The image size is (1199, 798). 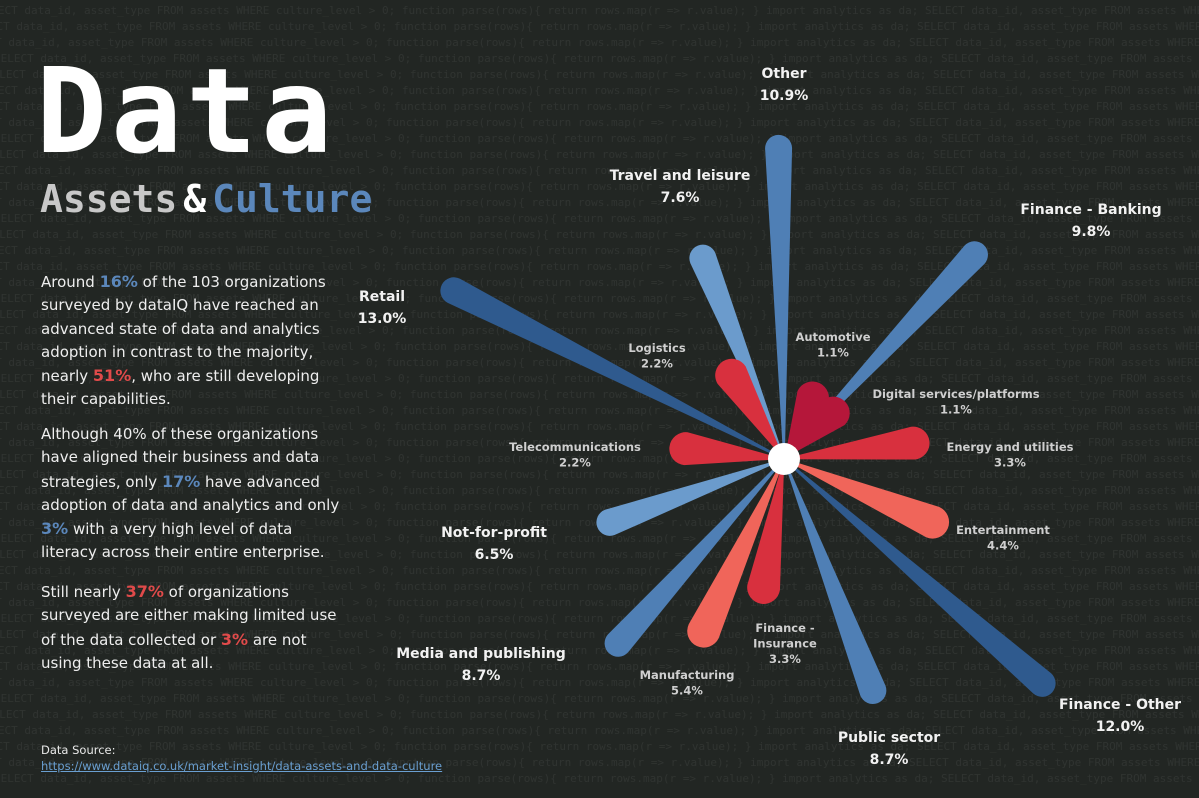 What do you see at coordinates (766, 534) in the screenshot?
I see `bar-finance-insurance` at bounding box center [766, 534].